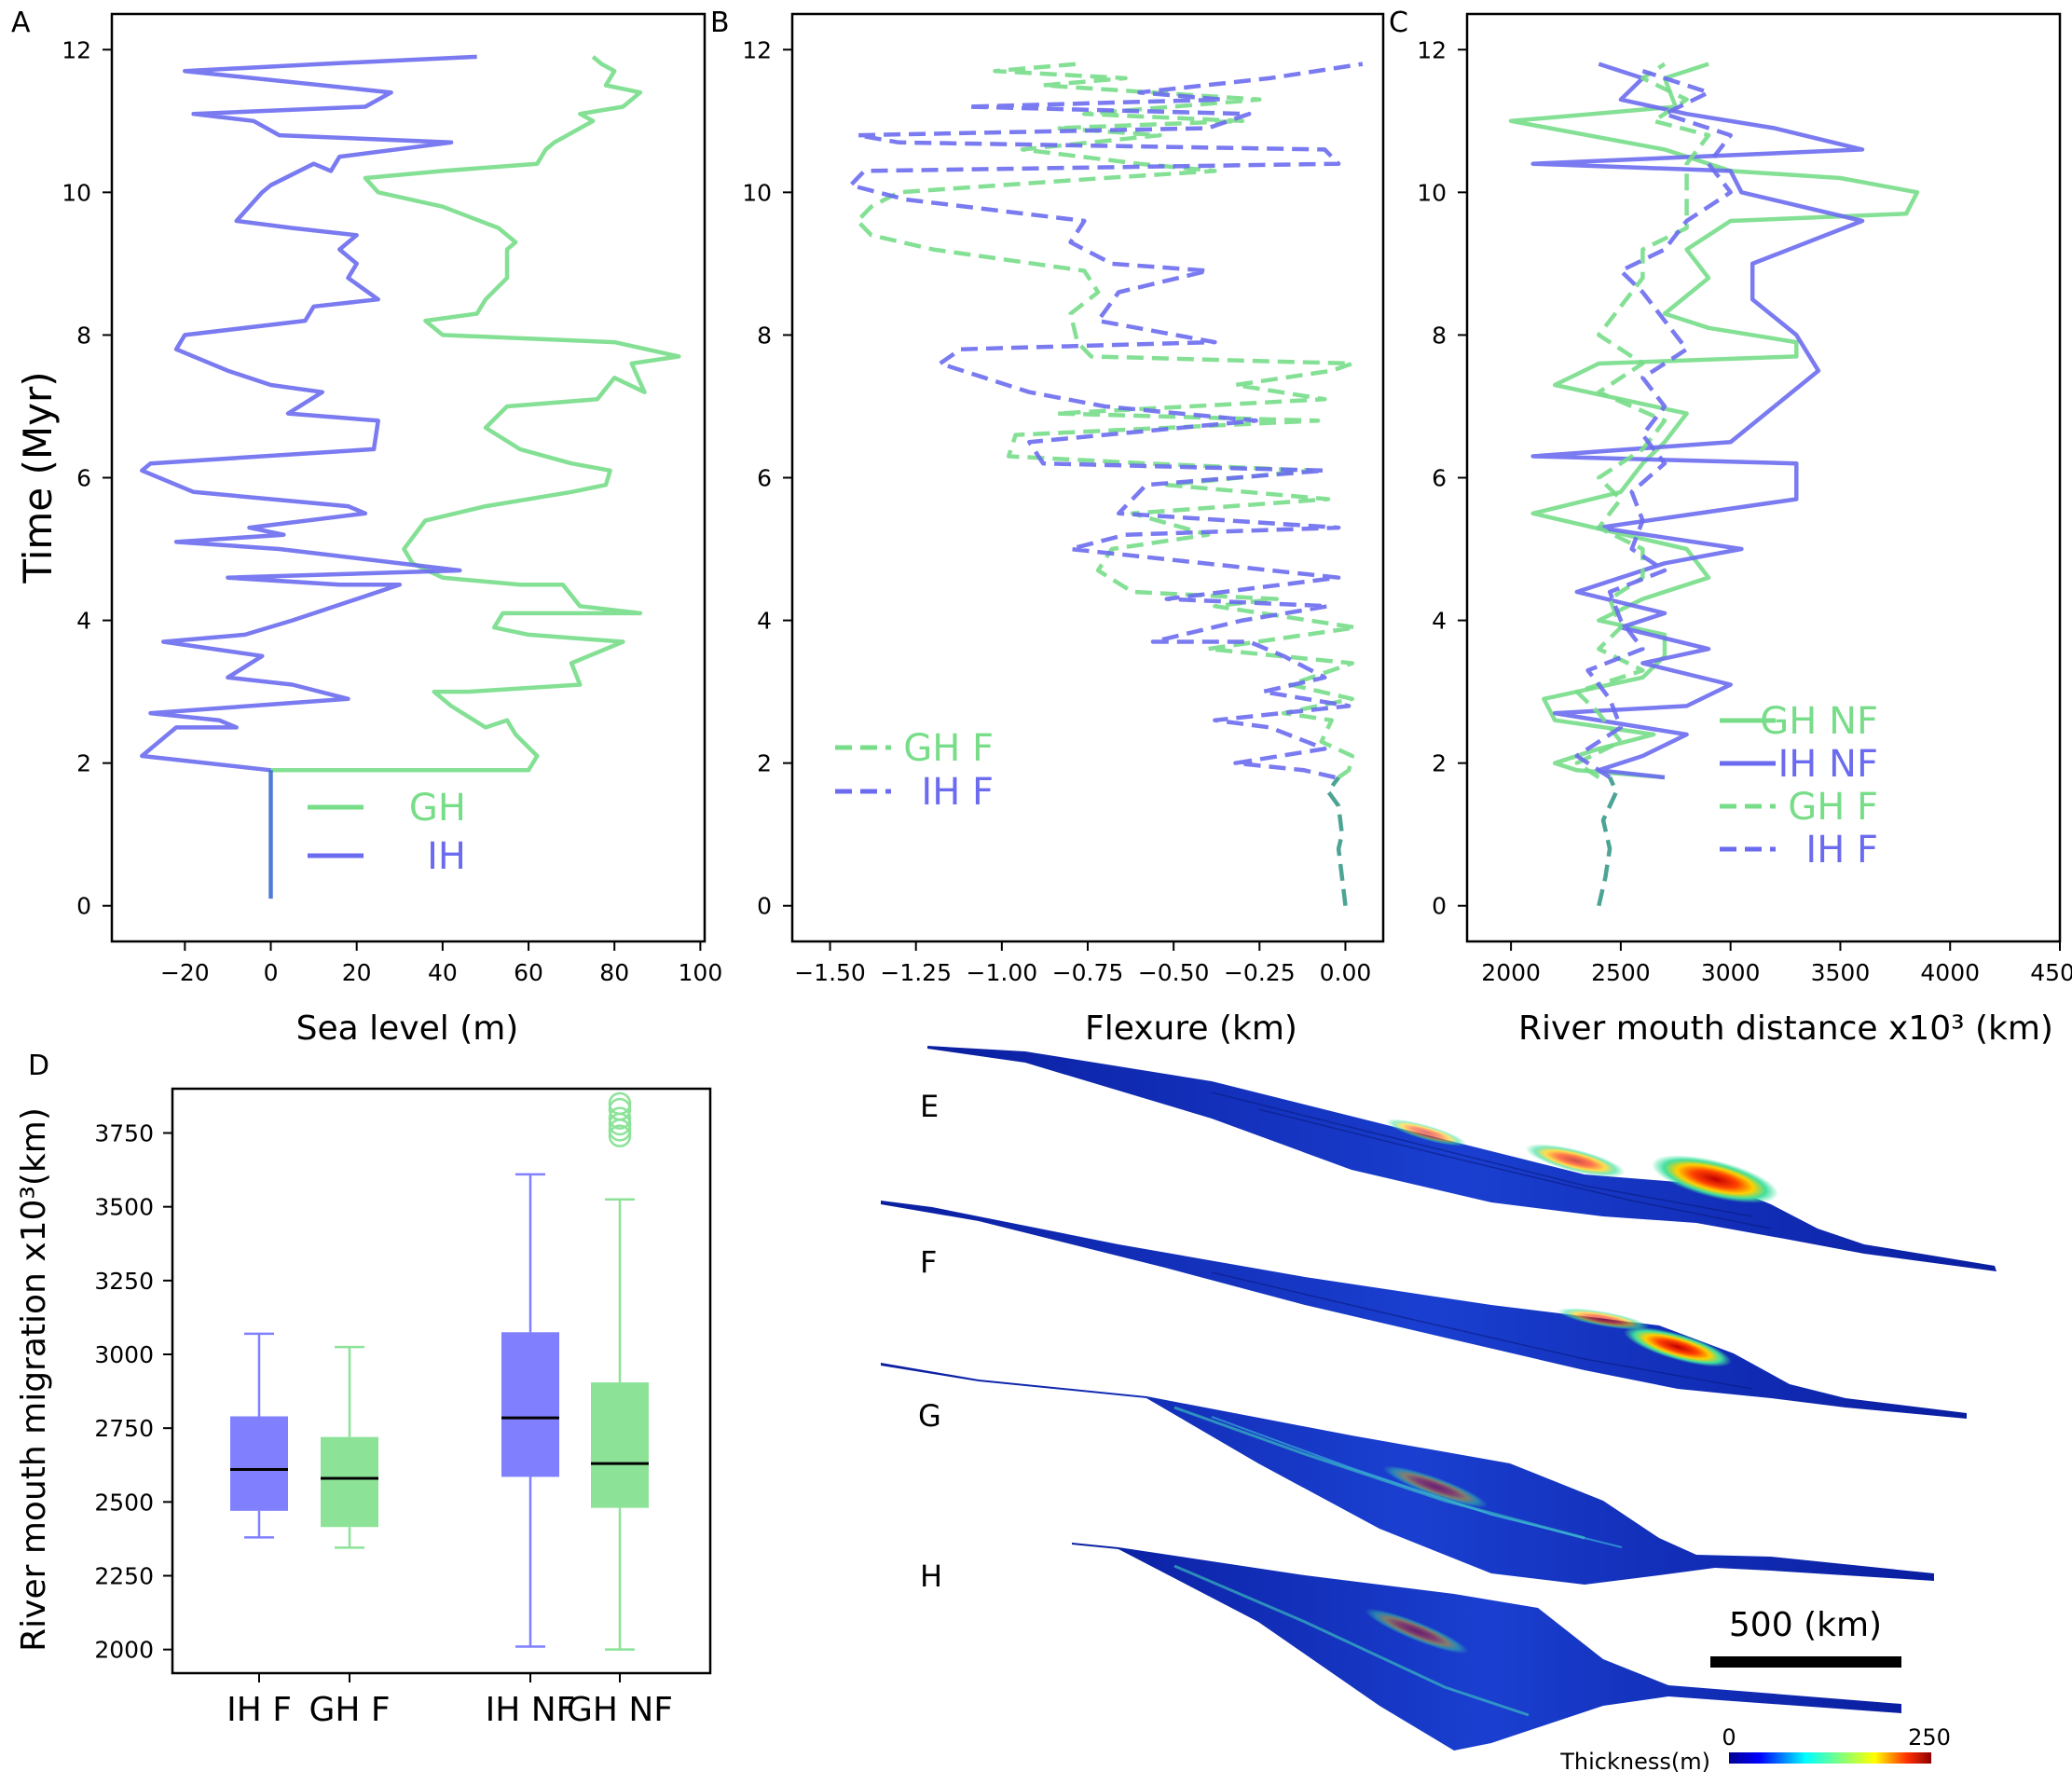 The image size is (2072, 1785). Describe the element at coordinates (1731, 972) in the screenshot. I see `x-tick-label: 3000` at that location.